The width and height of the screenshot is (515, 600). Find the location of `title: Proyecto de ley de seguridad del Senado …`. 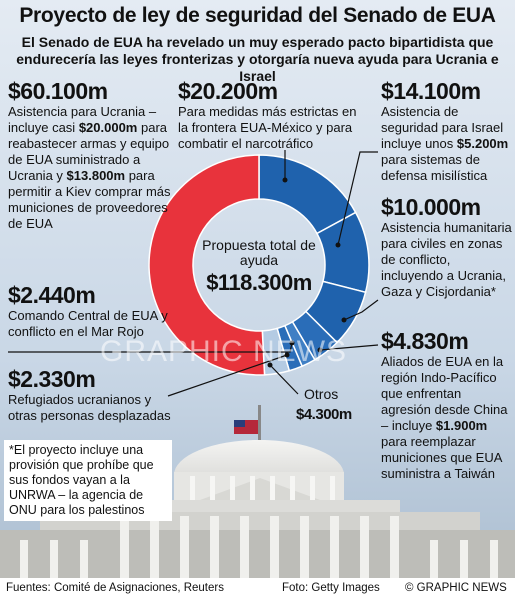

title: Proyecto de ley de seguridad del Senado … is located at coordinates (257, 15).